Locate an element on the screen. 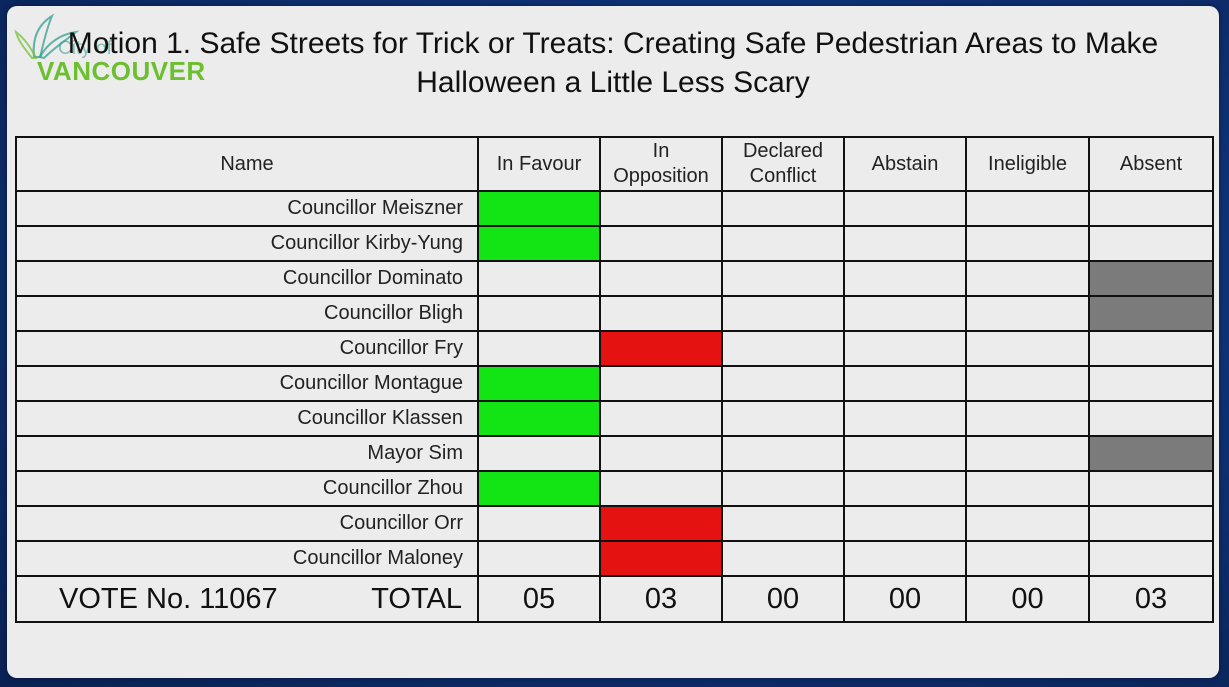  table-row: Councillor Bligh is located at coordinates (614, 313).